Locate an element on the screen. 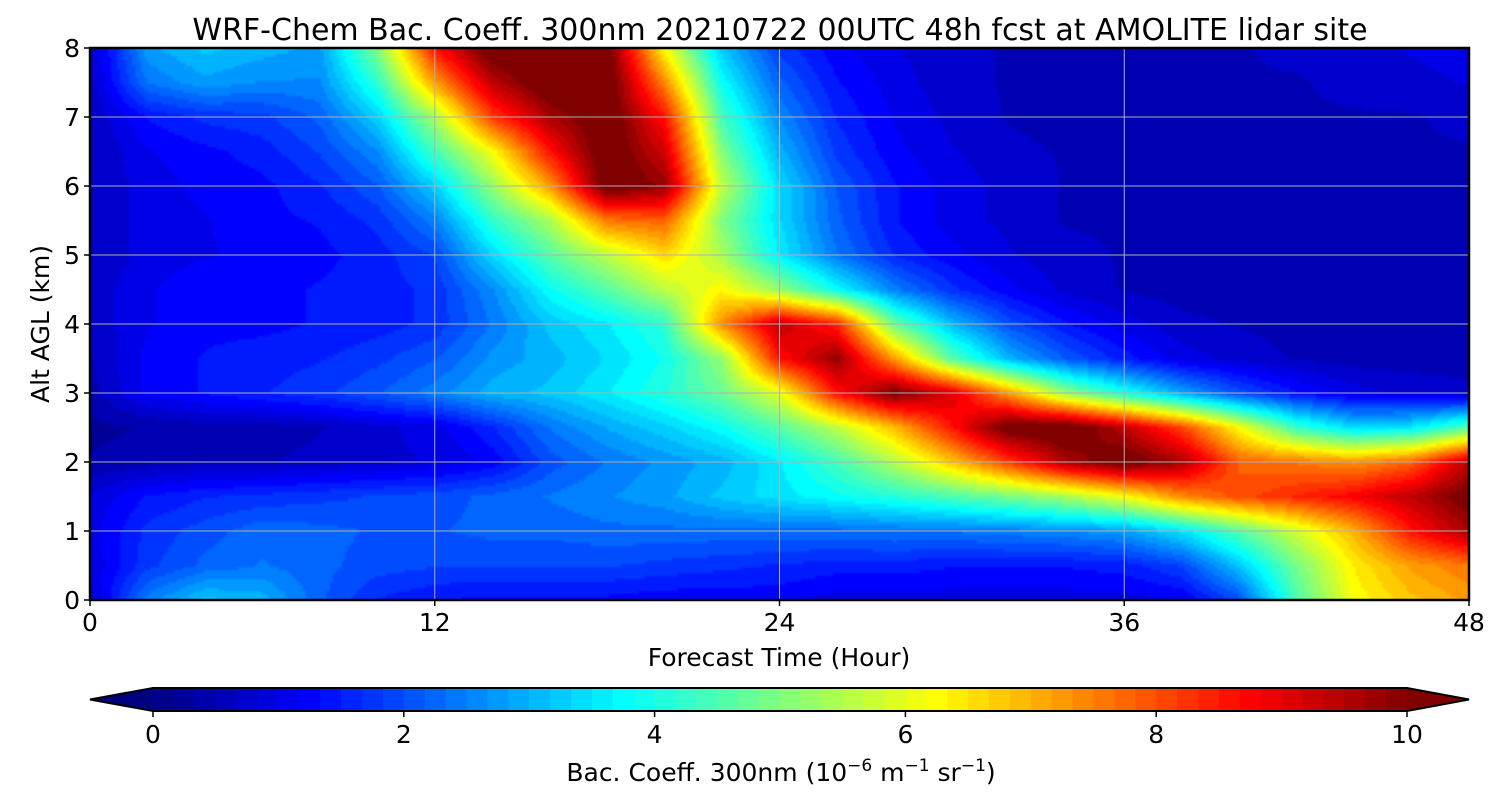 This screenshot has width=1500, height=804. x-tick-label: 36 is located at coordinates (1124, 622).